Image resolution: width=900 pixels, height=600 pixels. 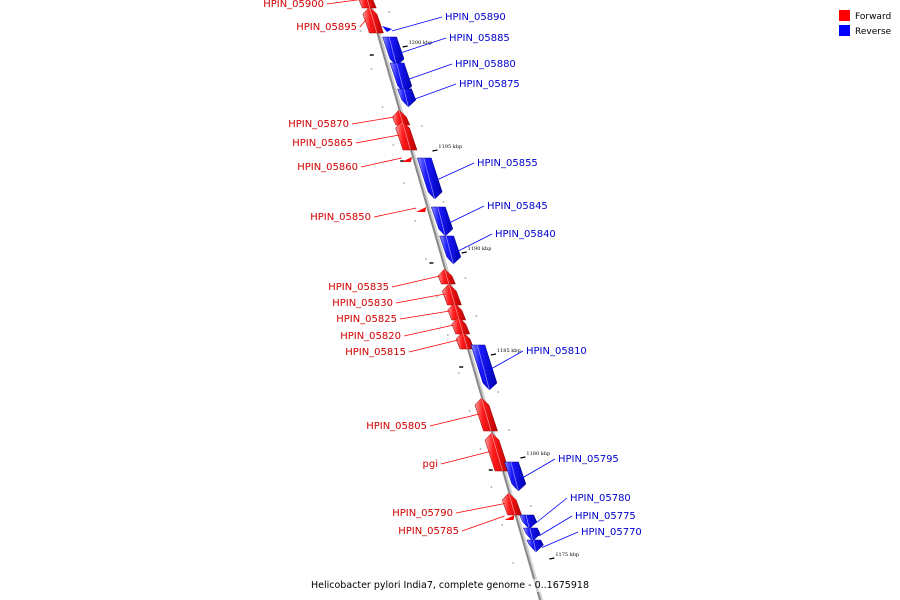 What do you see at coordinates (422, 513) in the screenshot?
I see `forward-gene-label: HPIN_05790` at bounding box center [422, 513].